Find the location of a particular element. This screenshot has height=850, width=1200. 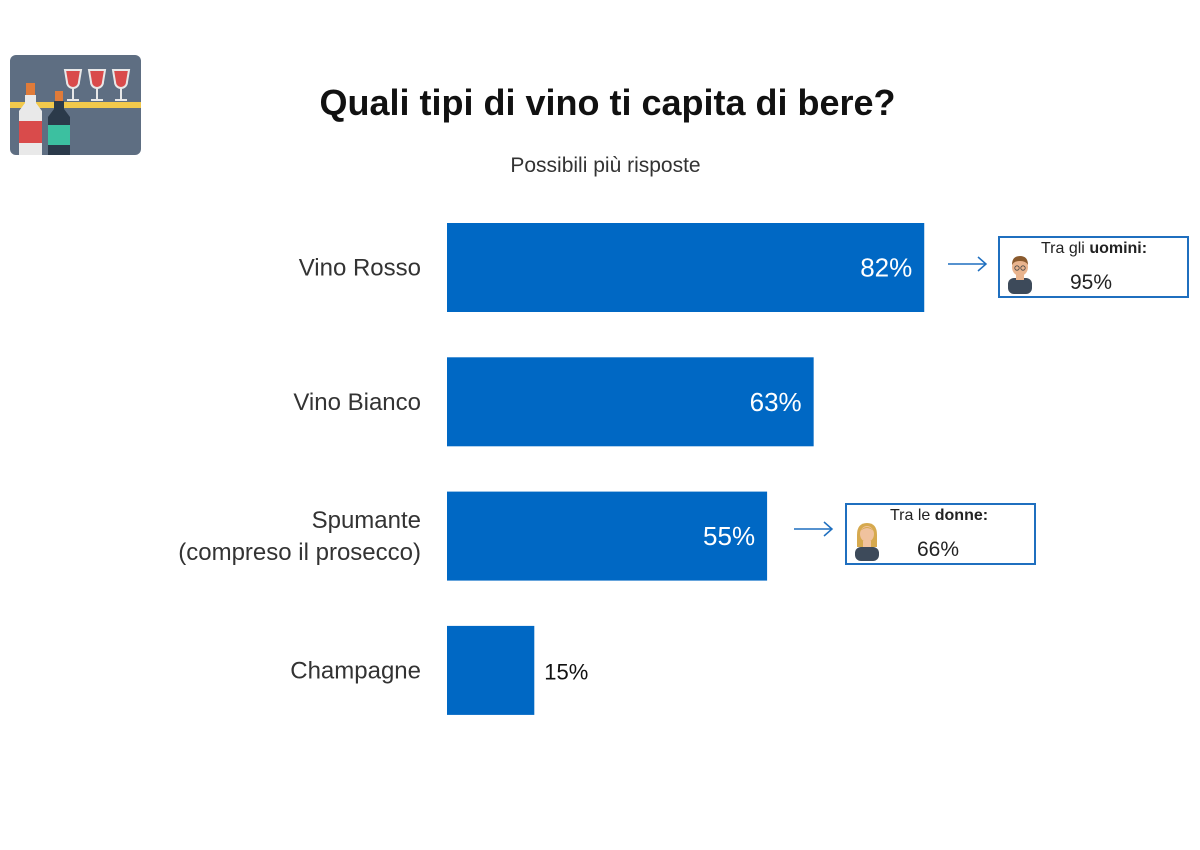

bar-value-label: 63% is located at coordinates (776, 402).